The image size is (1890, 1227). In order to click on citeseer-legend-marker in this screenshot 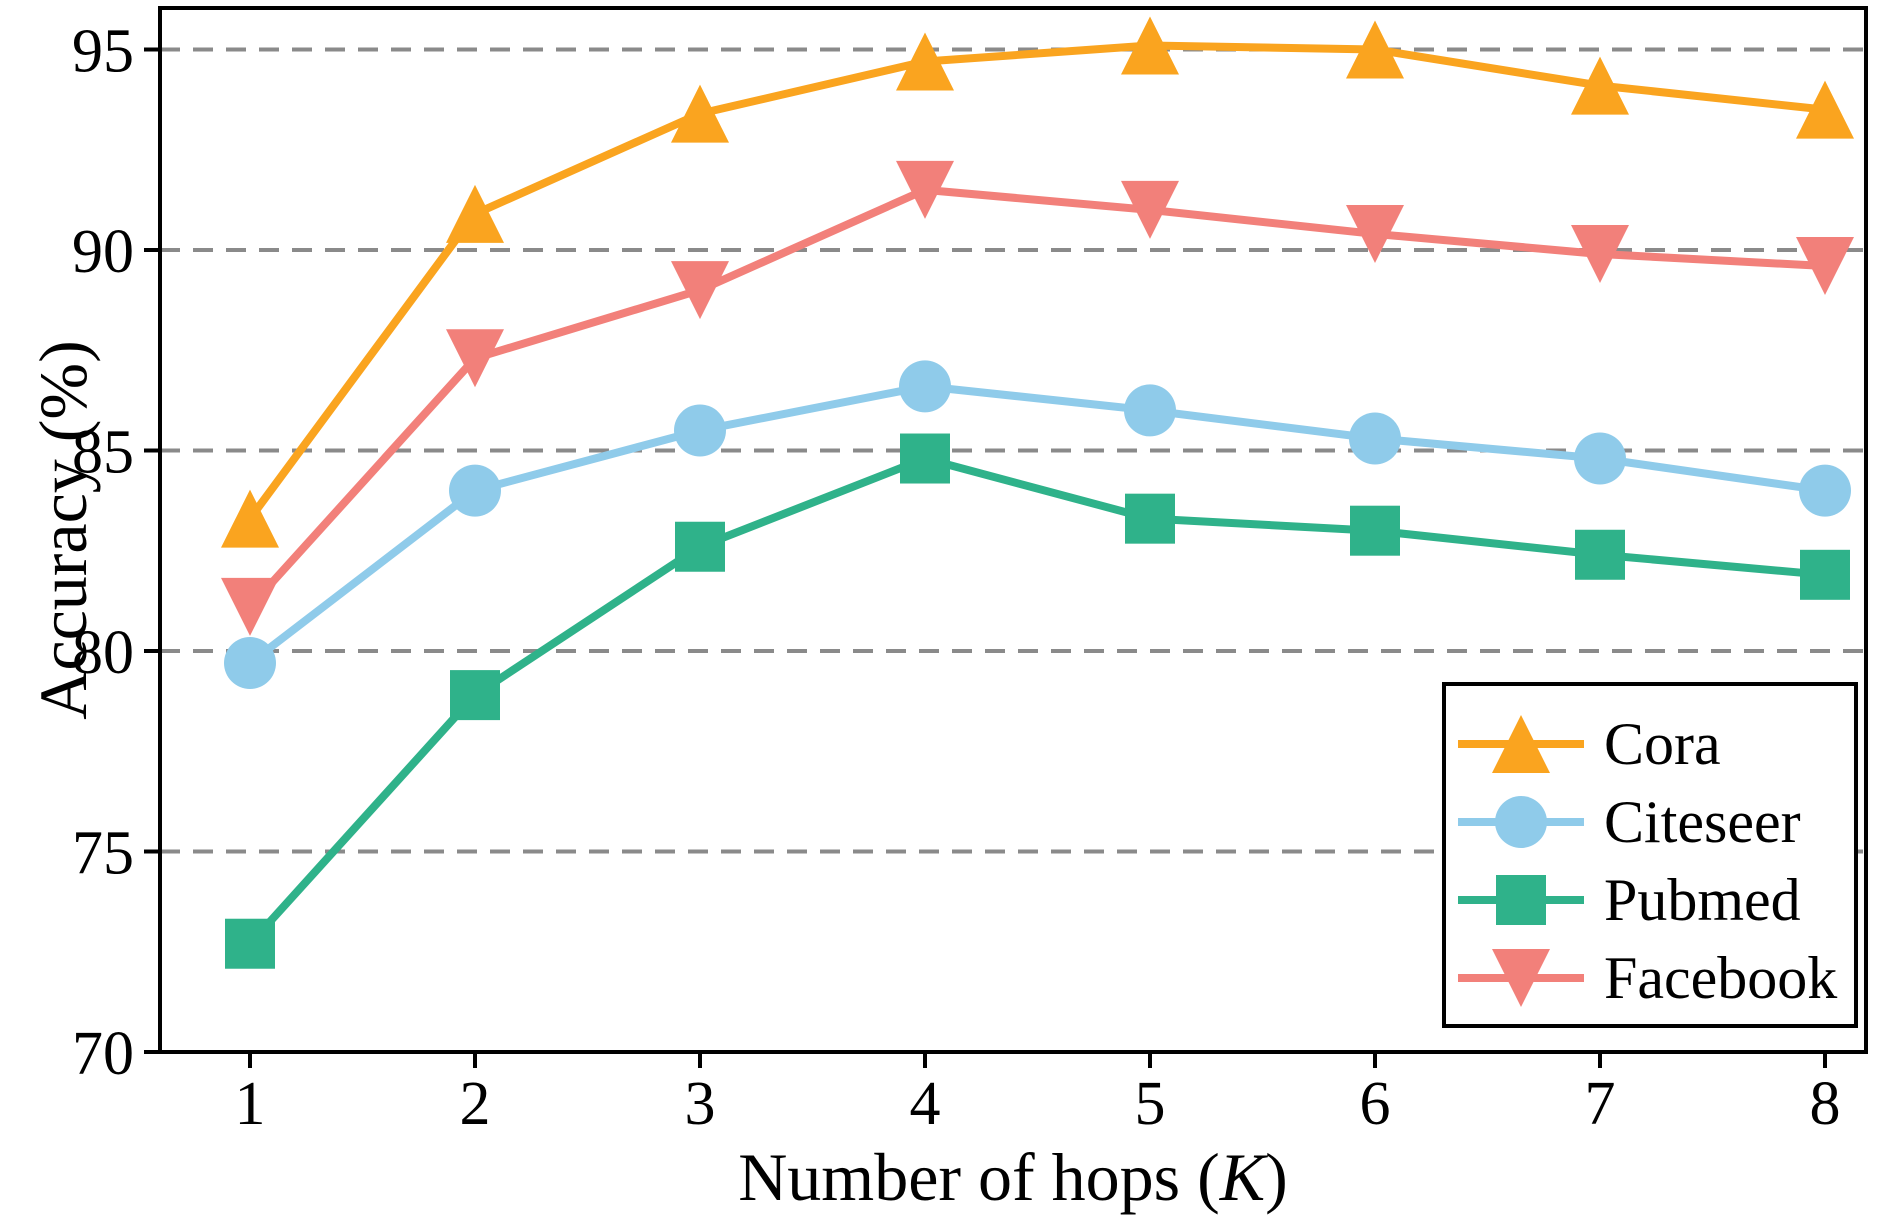, I will do `click(1521, 822)`.